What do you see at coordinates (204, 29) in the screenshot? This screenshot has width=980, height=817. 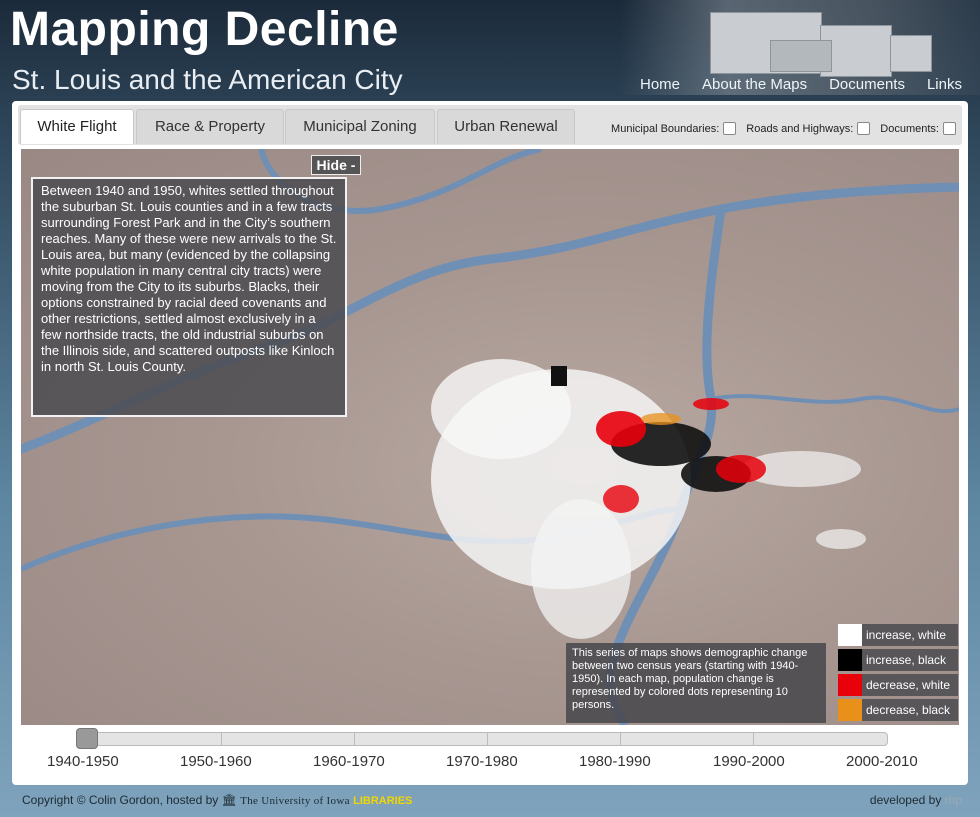 I see `site-title: Mapping Decline` at bounding box center [204, 29].